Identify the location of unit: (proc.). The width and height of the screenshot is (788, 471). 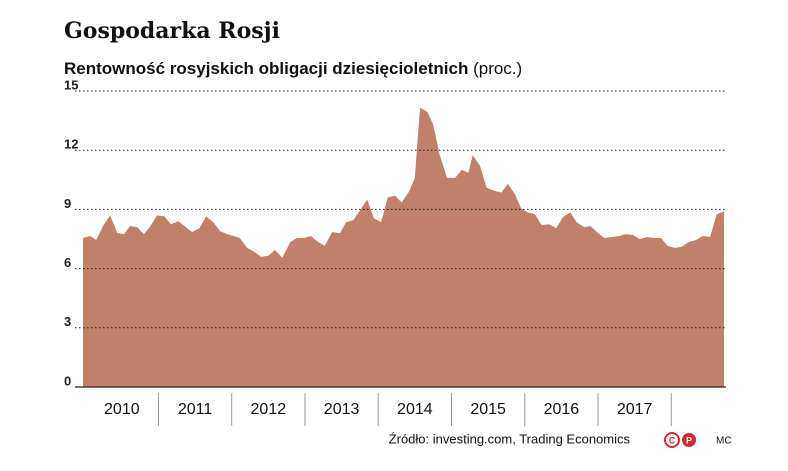
(497, 68).